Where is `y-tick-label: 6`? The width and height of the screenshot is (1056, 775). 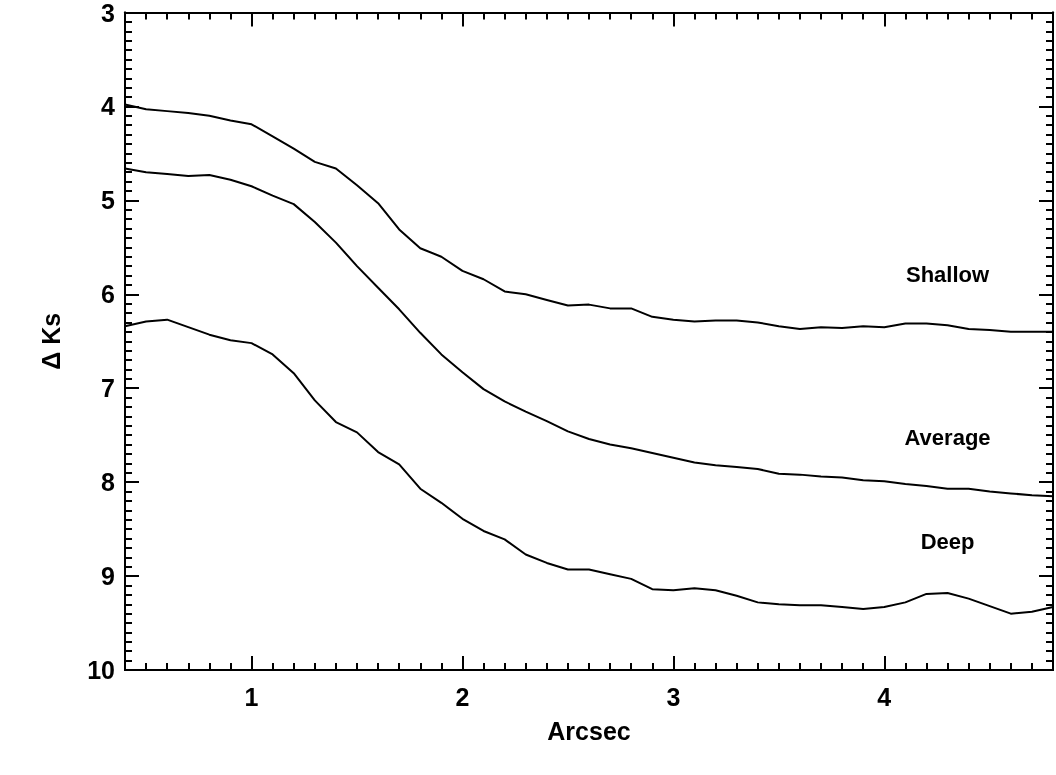
y-tick-label: 6 is located at coordinates (108, 294).